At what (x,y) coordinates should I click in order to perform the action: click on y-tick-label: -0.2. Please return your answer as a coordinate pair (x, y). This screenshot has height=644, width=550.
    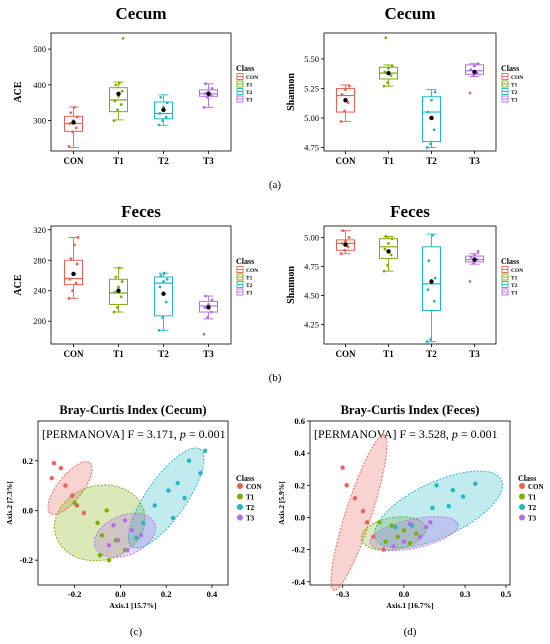
    Looking at the image, I should click on (26, 560).